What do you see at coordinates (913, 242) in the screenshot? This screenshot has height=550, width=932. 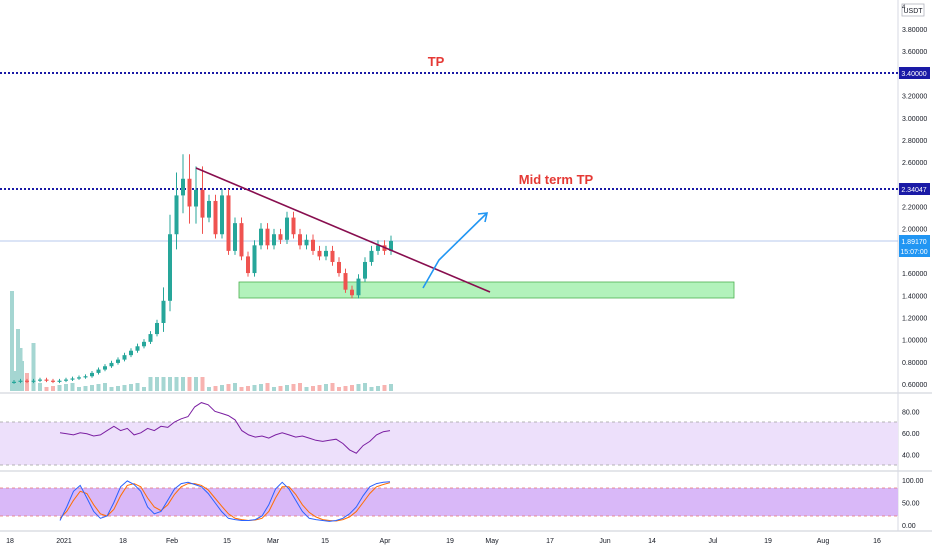 I see `svg-text: 1.89170` at bounding box center [913, 242].